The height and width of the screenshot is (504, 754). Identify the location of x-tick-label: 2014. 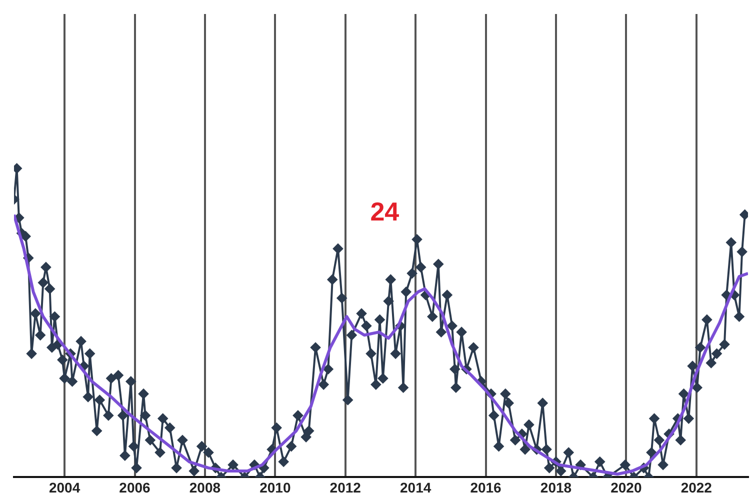
(416, 487).